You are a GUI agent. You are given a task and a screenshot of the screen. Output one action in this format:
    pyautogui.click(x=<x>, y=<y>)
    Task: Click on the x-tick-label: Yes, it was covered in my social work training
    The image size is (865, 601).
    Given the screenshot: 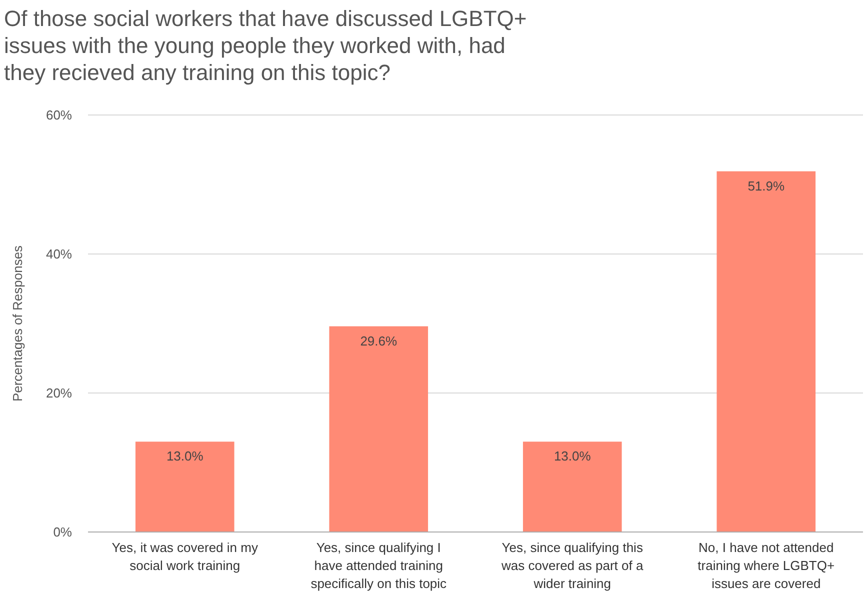 What is the action you would take?
    pyautogui.click(x=185, y=556)
    